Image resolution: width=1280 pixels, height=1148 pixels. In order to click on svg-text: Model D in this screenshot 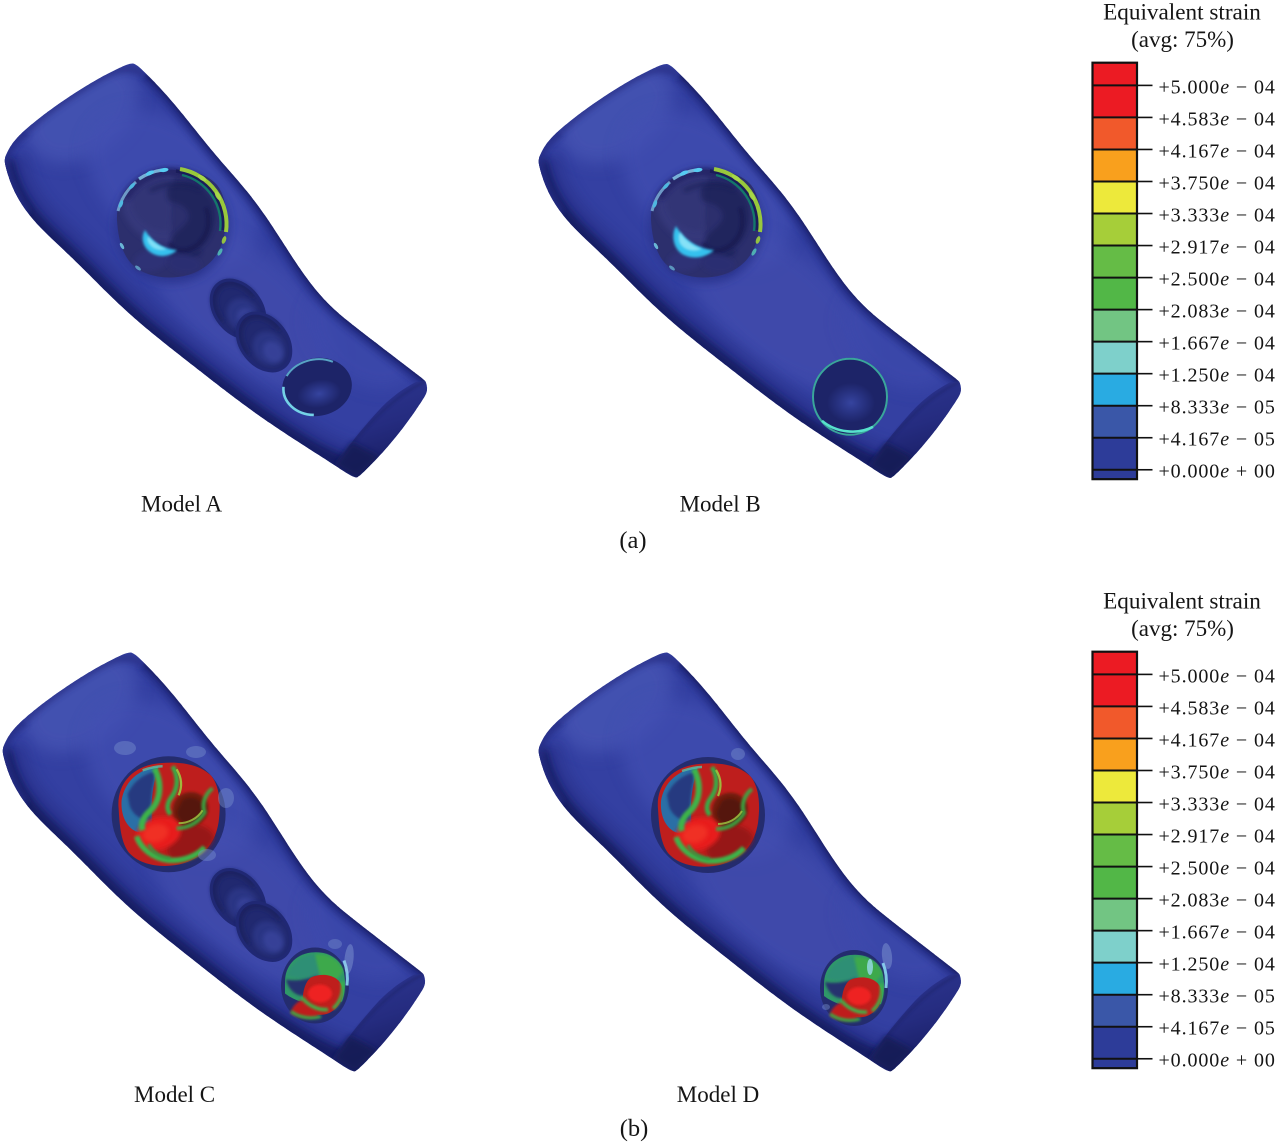, I will do `click(718, 1094)`.